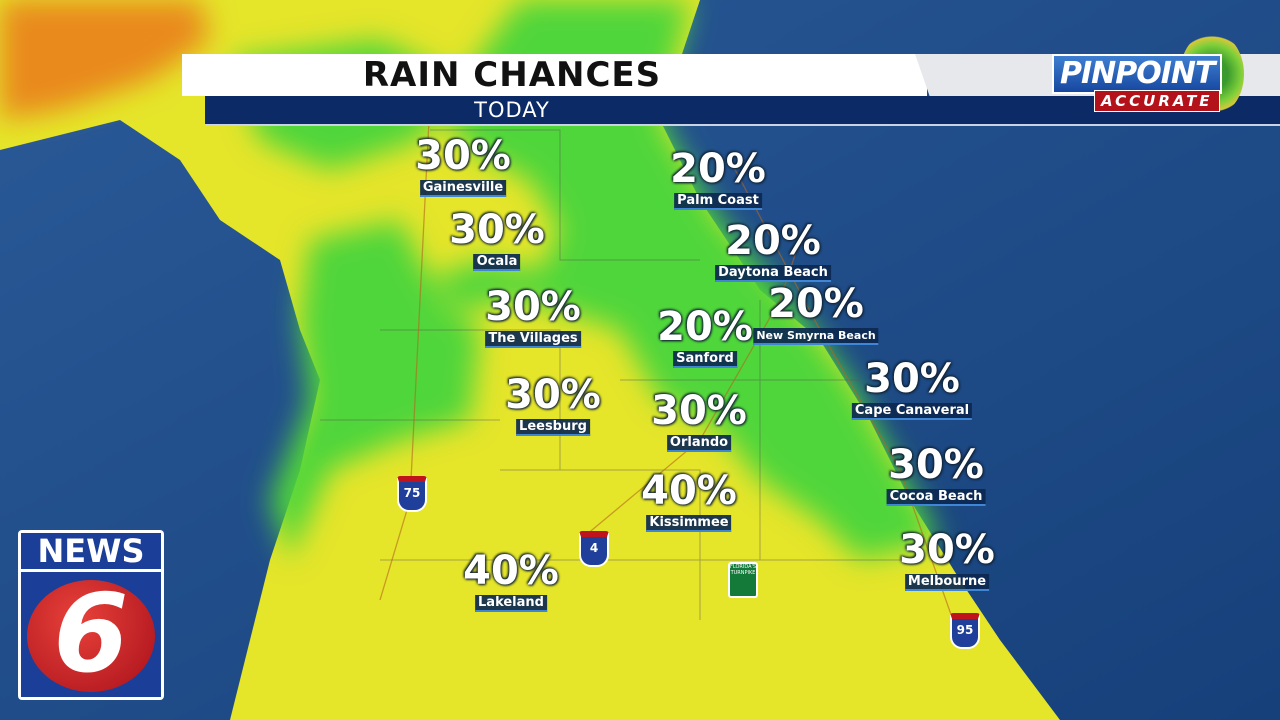 This screenshot has height=720, width=1280. I want to click on city-name: Daytona Beach, so click(773, 273).